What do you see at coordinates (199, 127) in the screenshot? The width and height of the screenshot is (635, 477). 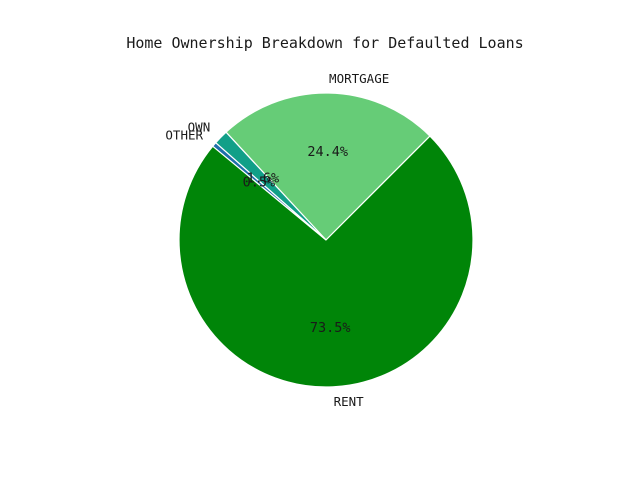 I see `slice-label-own: OWN` at bounding box center [199, 127].